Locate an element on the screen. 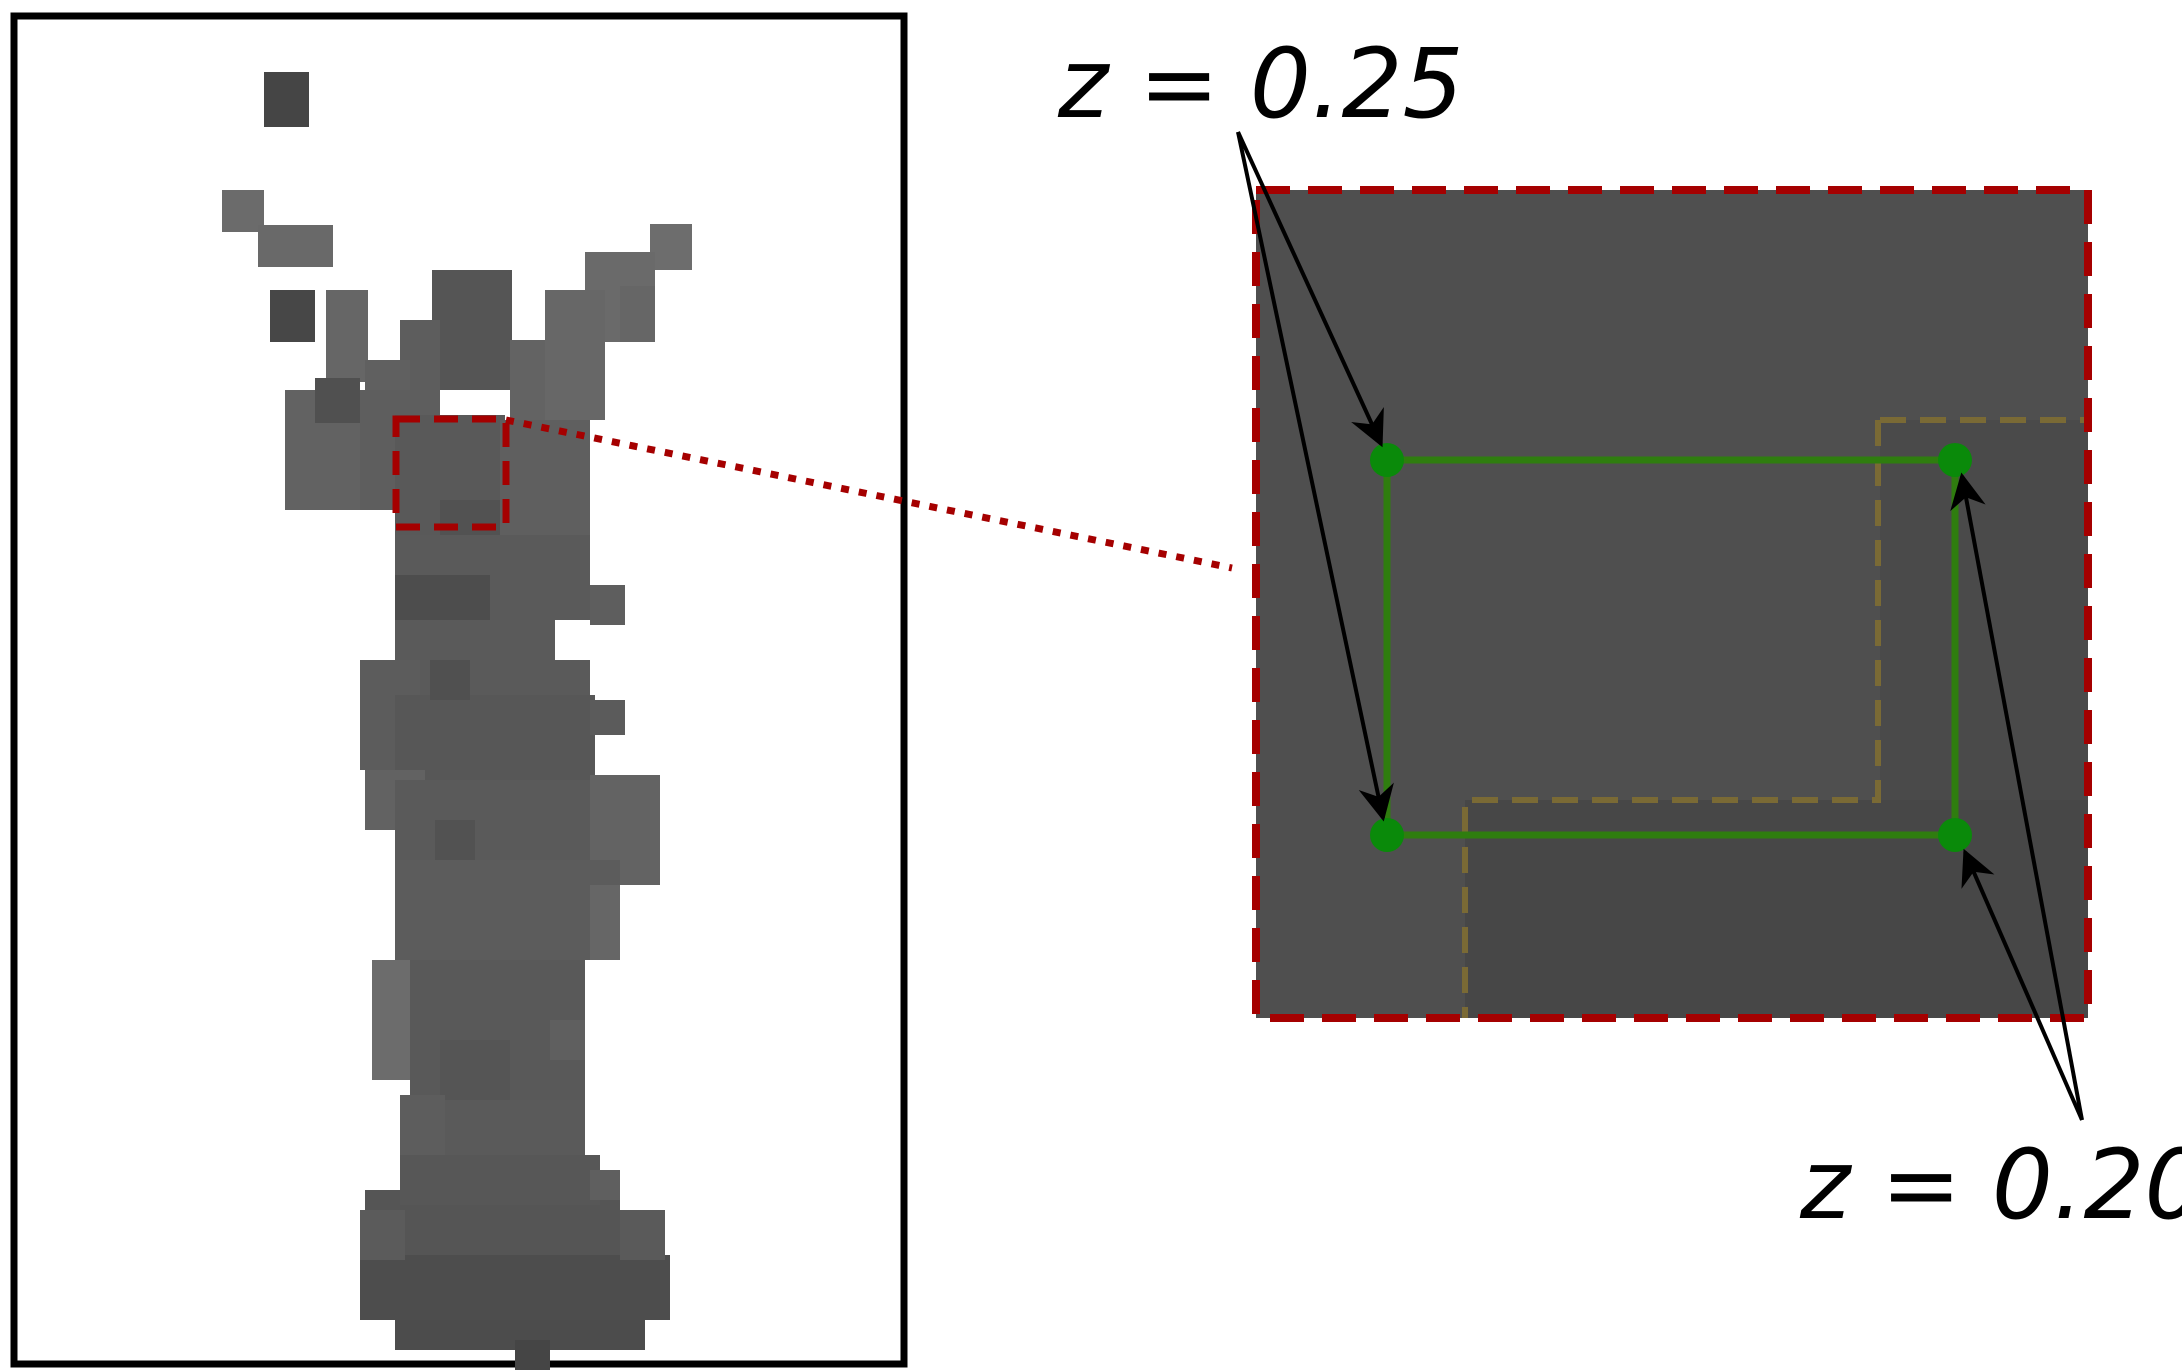  label-bottom: z = 0.20 is located at coordinates (1990, 1185).